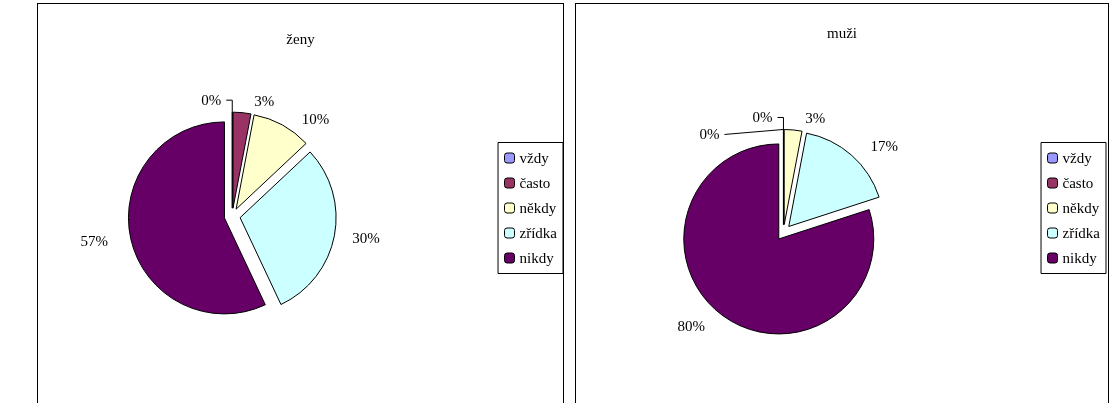 This screenshot has width=1110, height=403. Describe the element at coordinates (884, 146) in the screenshot. I see `data-label: 17%` at that location.